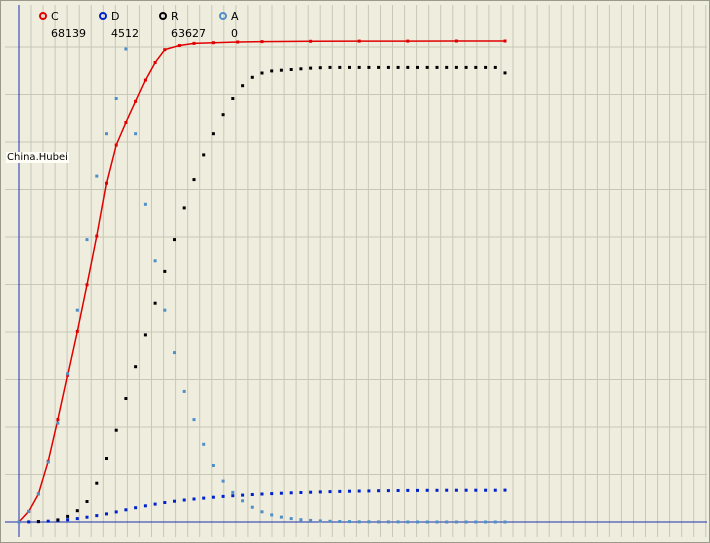 The image size is (710, 543). Describe the element at coordinates (37, 157) in the screenshot. I see `region-label: China.Hubei` at that location.